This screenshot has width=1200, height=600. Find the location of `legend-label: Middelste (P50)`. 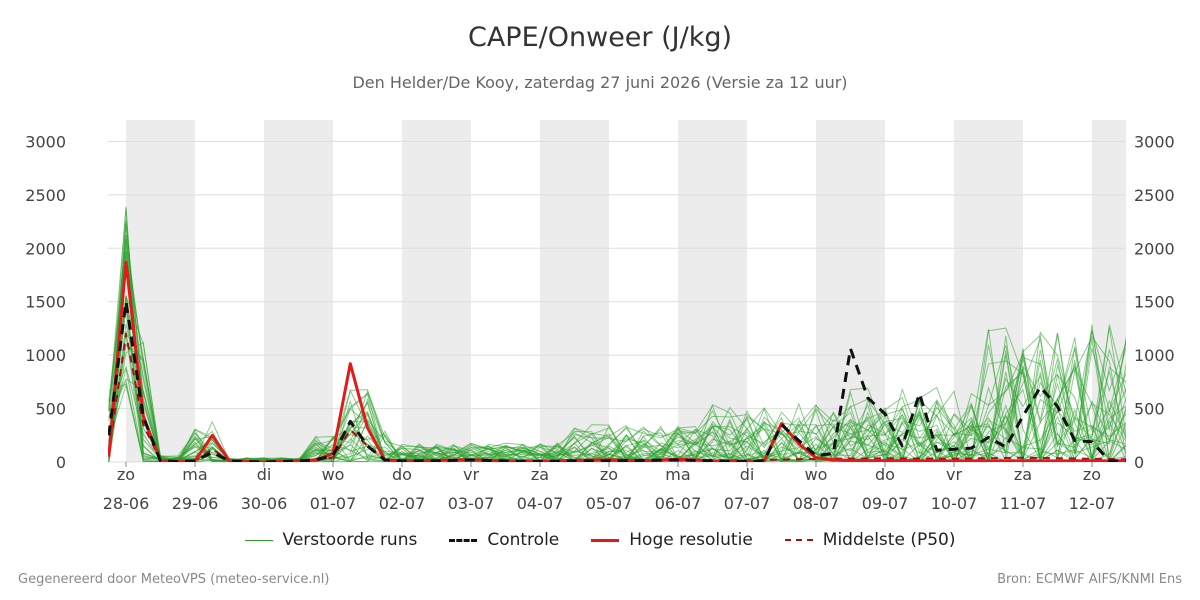

legend-label: Middelste (P50) is located at coordinates (889, 540).